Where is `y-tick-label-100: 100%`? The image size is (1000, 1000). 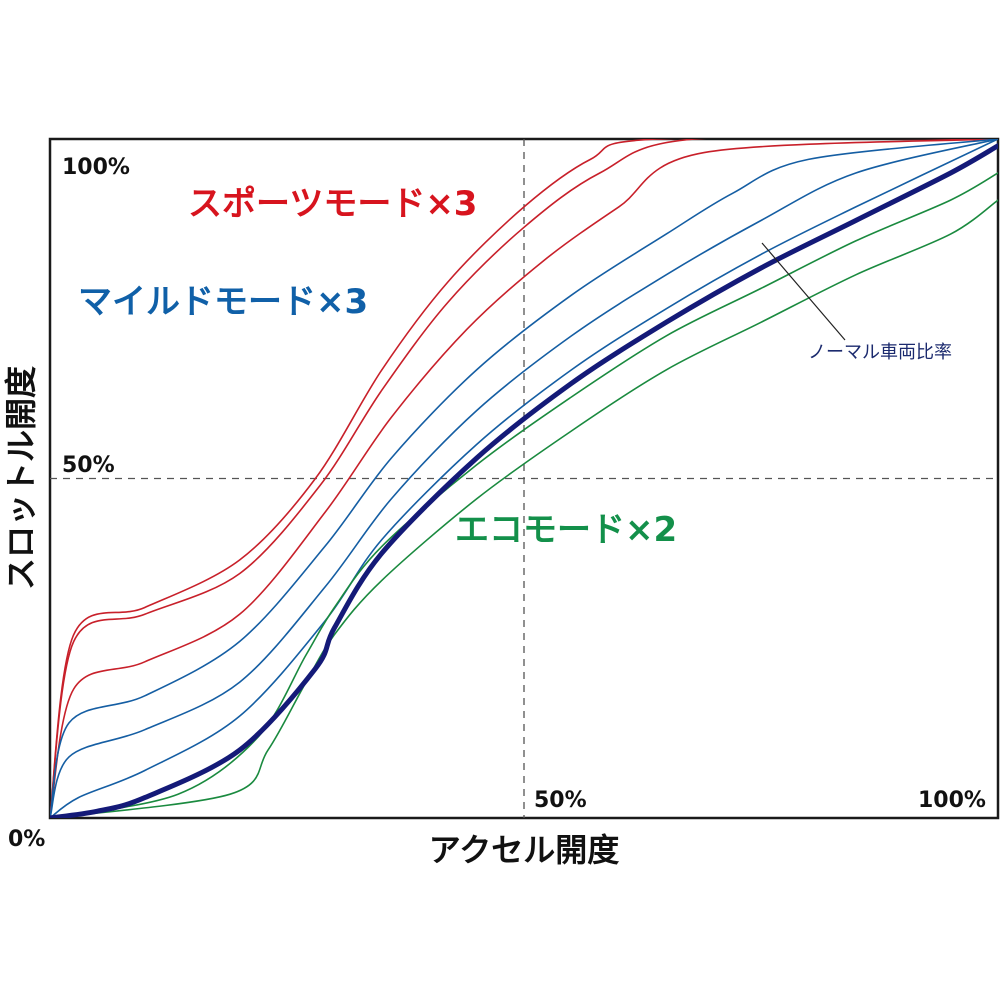
y-tick-label-100: 100% is located at coordinates (96, 167).